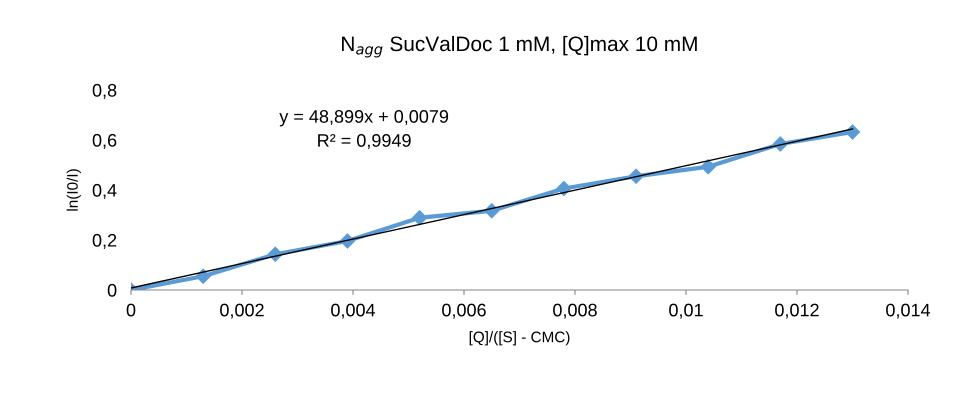 The image size is (963, 403). Describe the element at coordinates (104, 91) in the screenshot. I see `y-tick-label: 0,8` at that location.